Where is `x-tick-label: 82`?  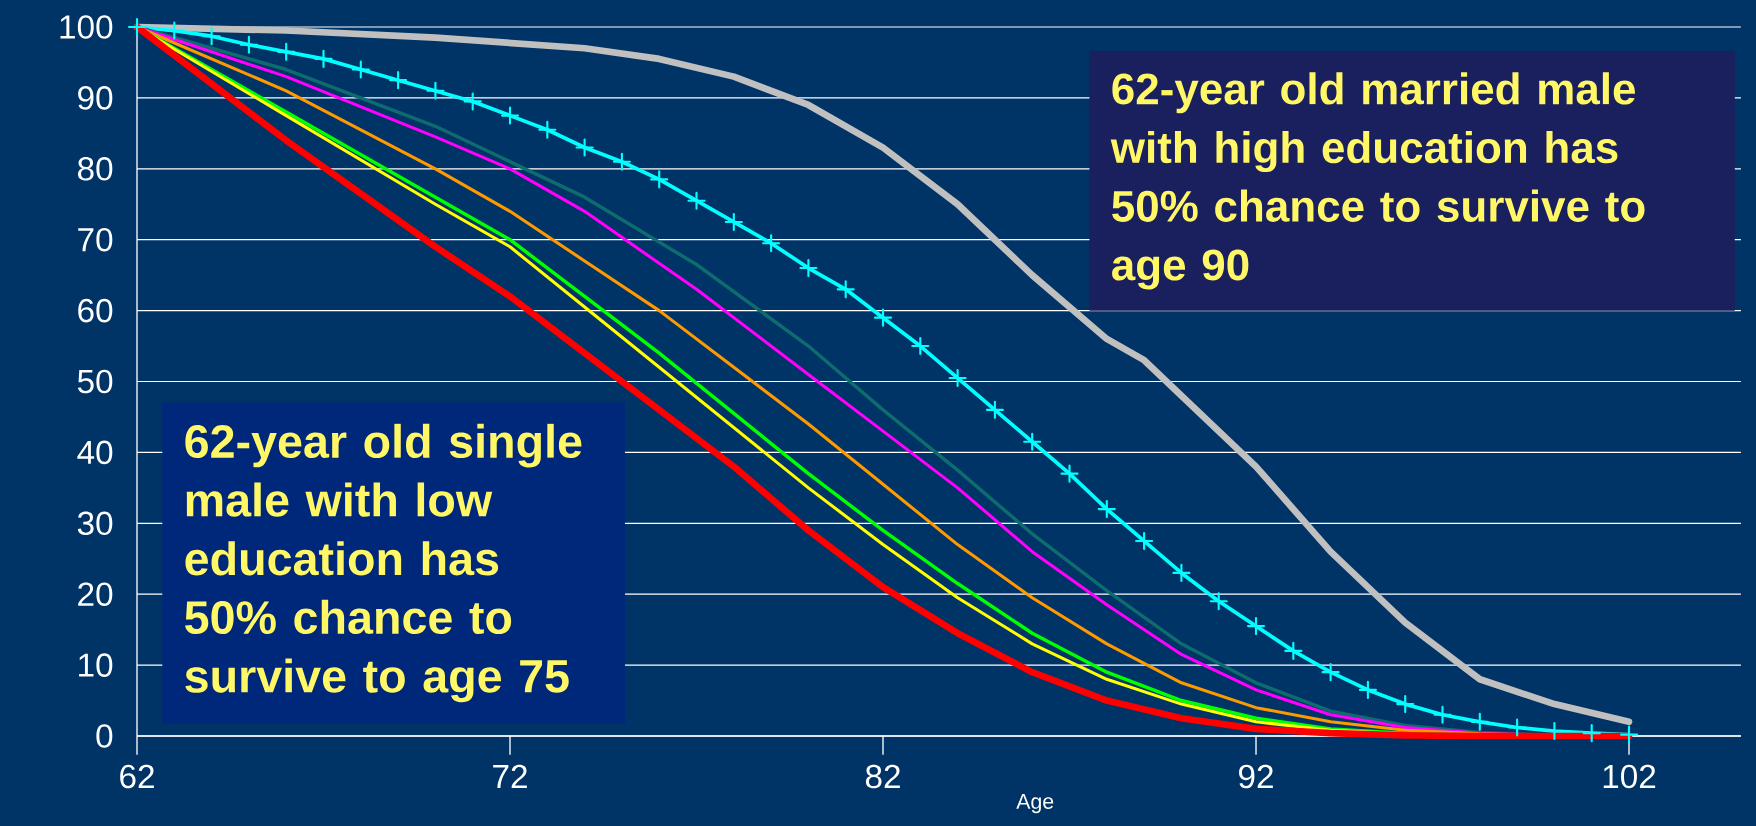 x-tick-label: 82 is located at coordinates (882, 776).